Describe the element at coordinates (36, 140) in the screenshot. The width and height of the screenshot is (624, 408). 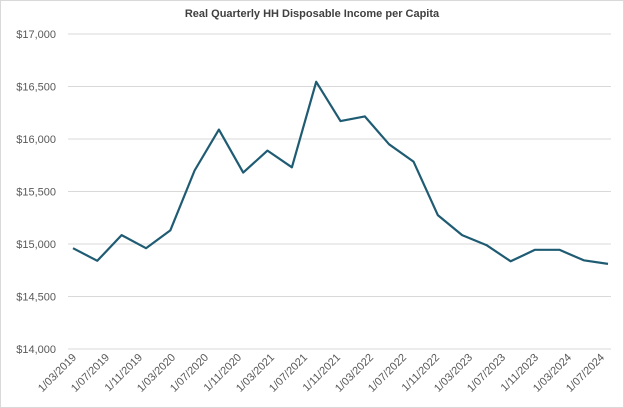
I see `y-tick-label: $16,000` at that location.